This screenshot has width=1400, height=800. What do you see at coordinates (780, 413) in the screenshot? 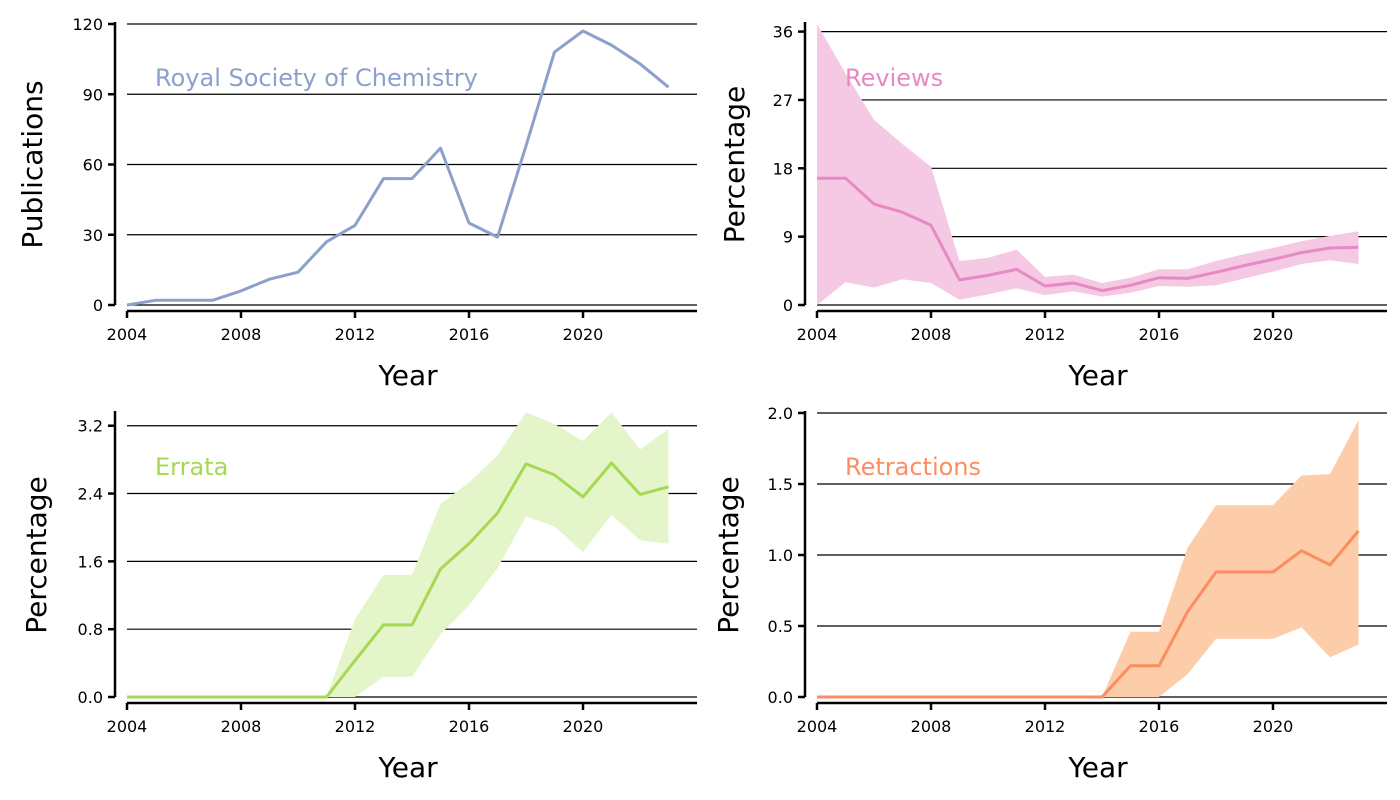
I see `y-tick-label: 2.0` at bounding box center [780, 413].